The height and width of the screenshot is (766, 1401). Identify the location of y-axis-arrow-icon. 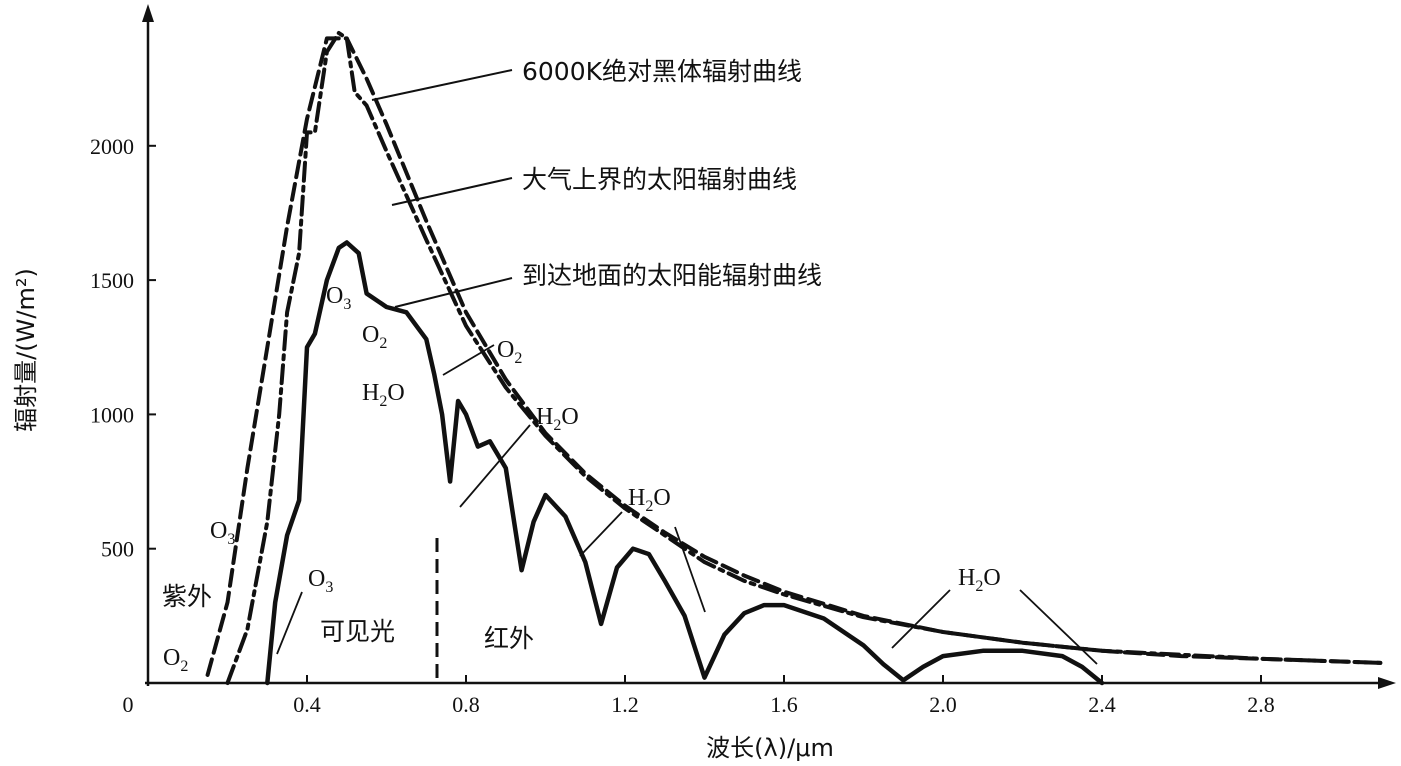
(148, 13).